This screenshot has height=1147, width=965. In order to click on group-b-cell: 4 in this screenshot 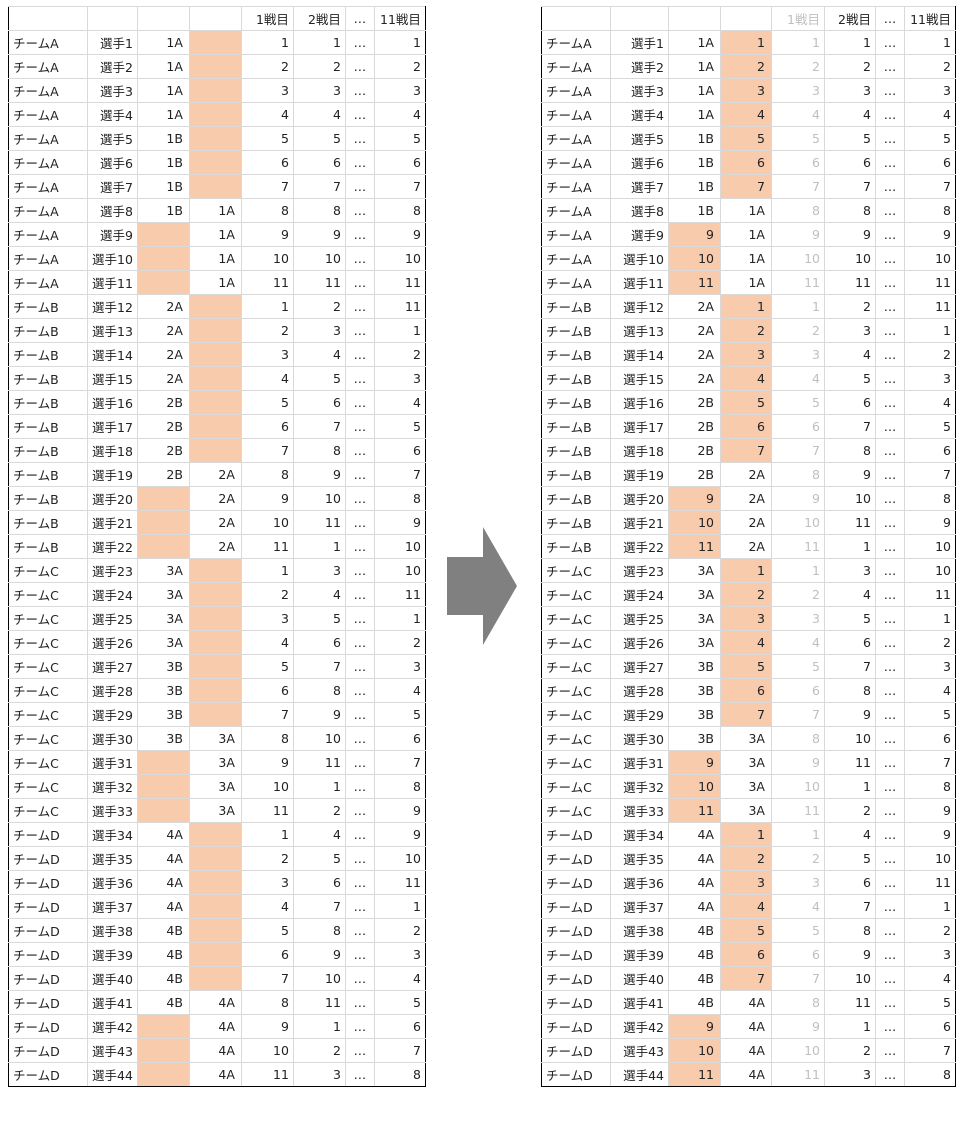, I will do `click(746, 114)`.